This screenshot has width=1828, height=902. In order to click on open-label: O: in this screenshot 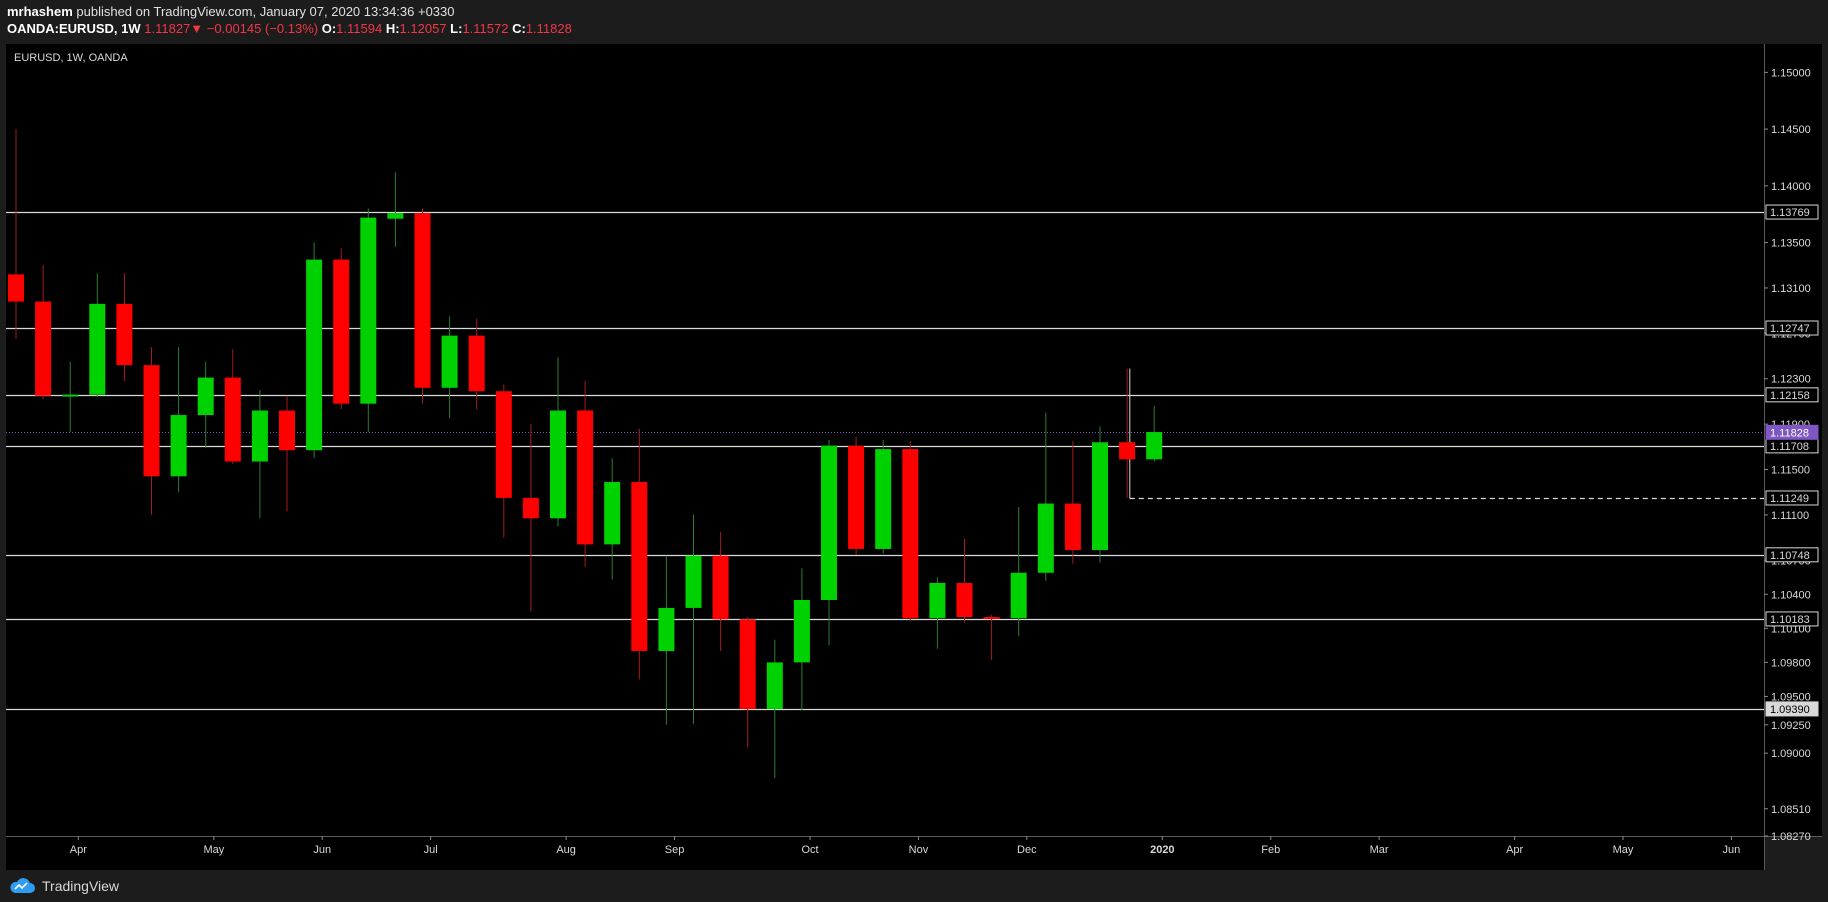, I will do `click(329, 28)`.